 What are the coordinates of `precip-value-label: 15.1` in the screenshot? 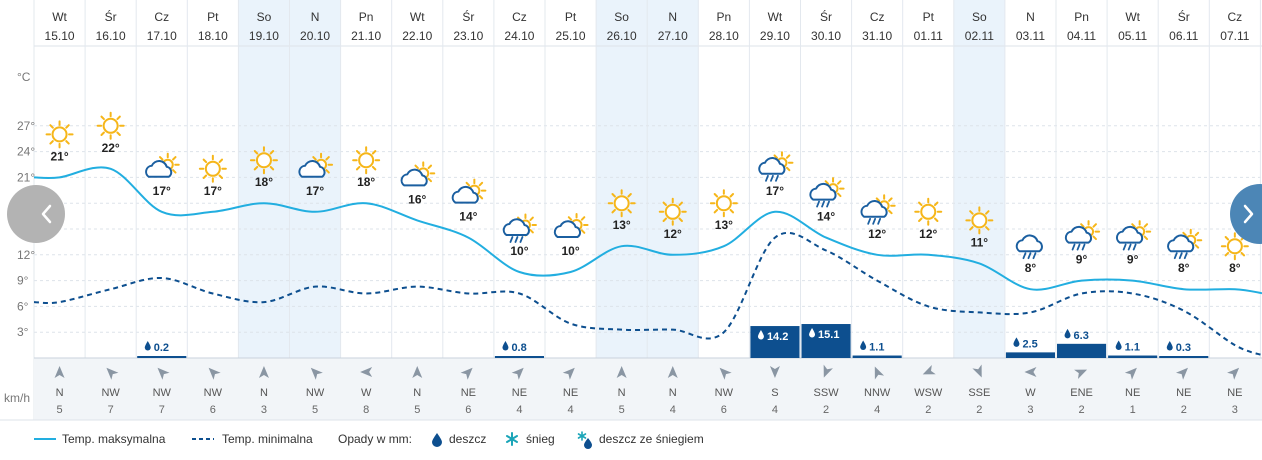 It's located at (828, 335).